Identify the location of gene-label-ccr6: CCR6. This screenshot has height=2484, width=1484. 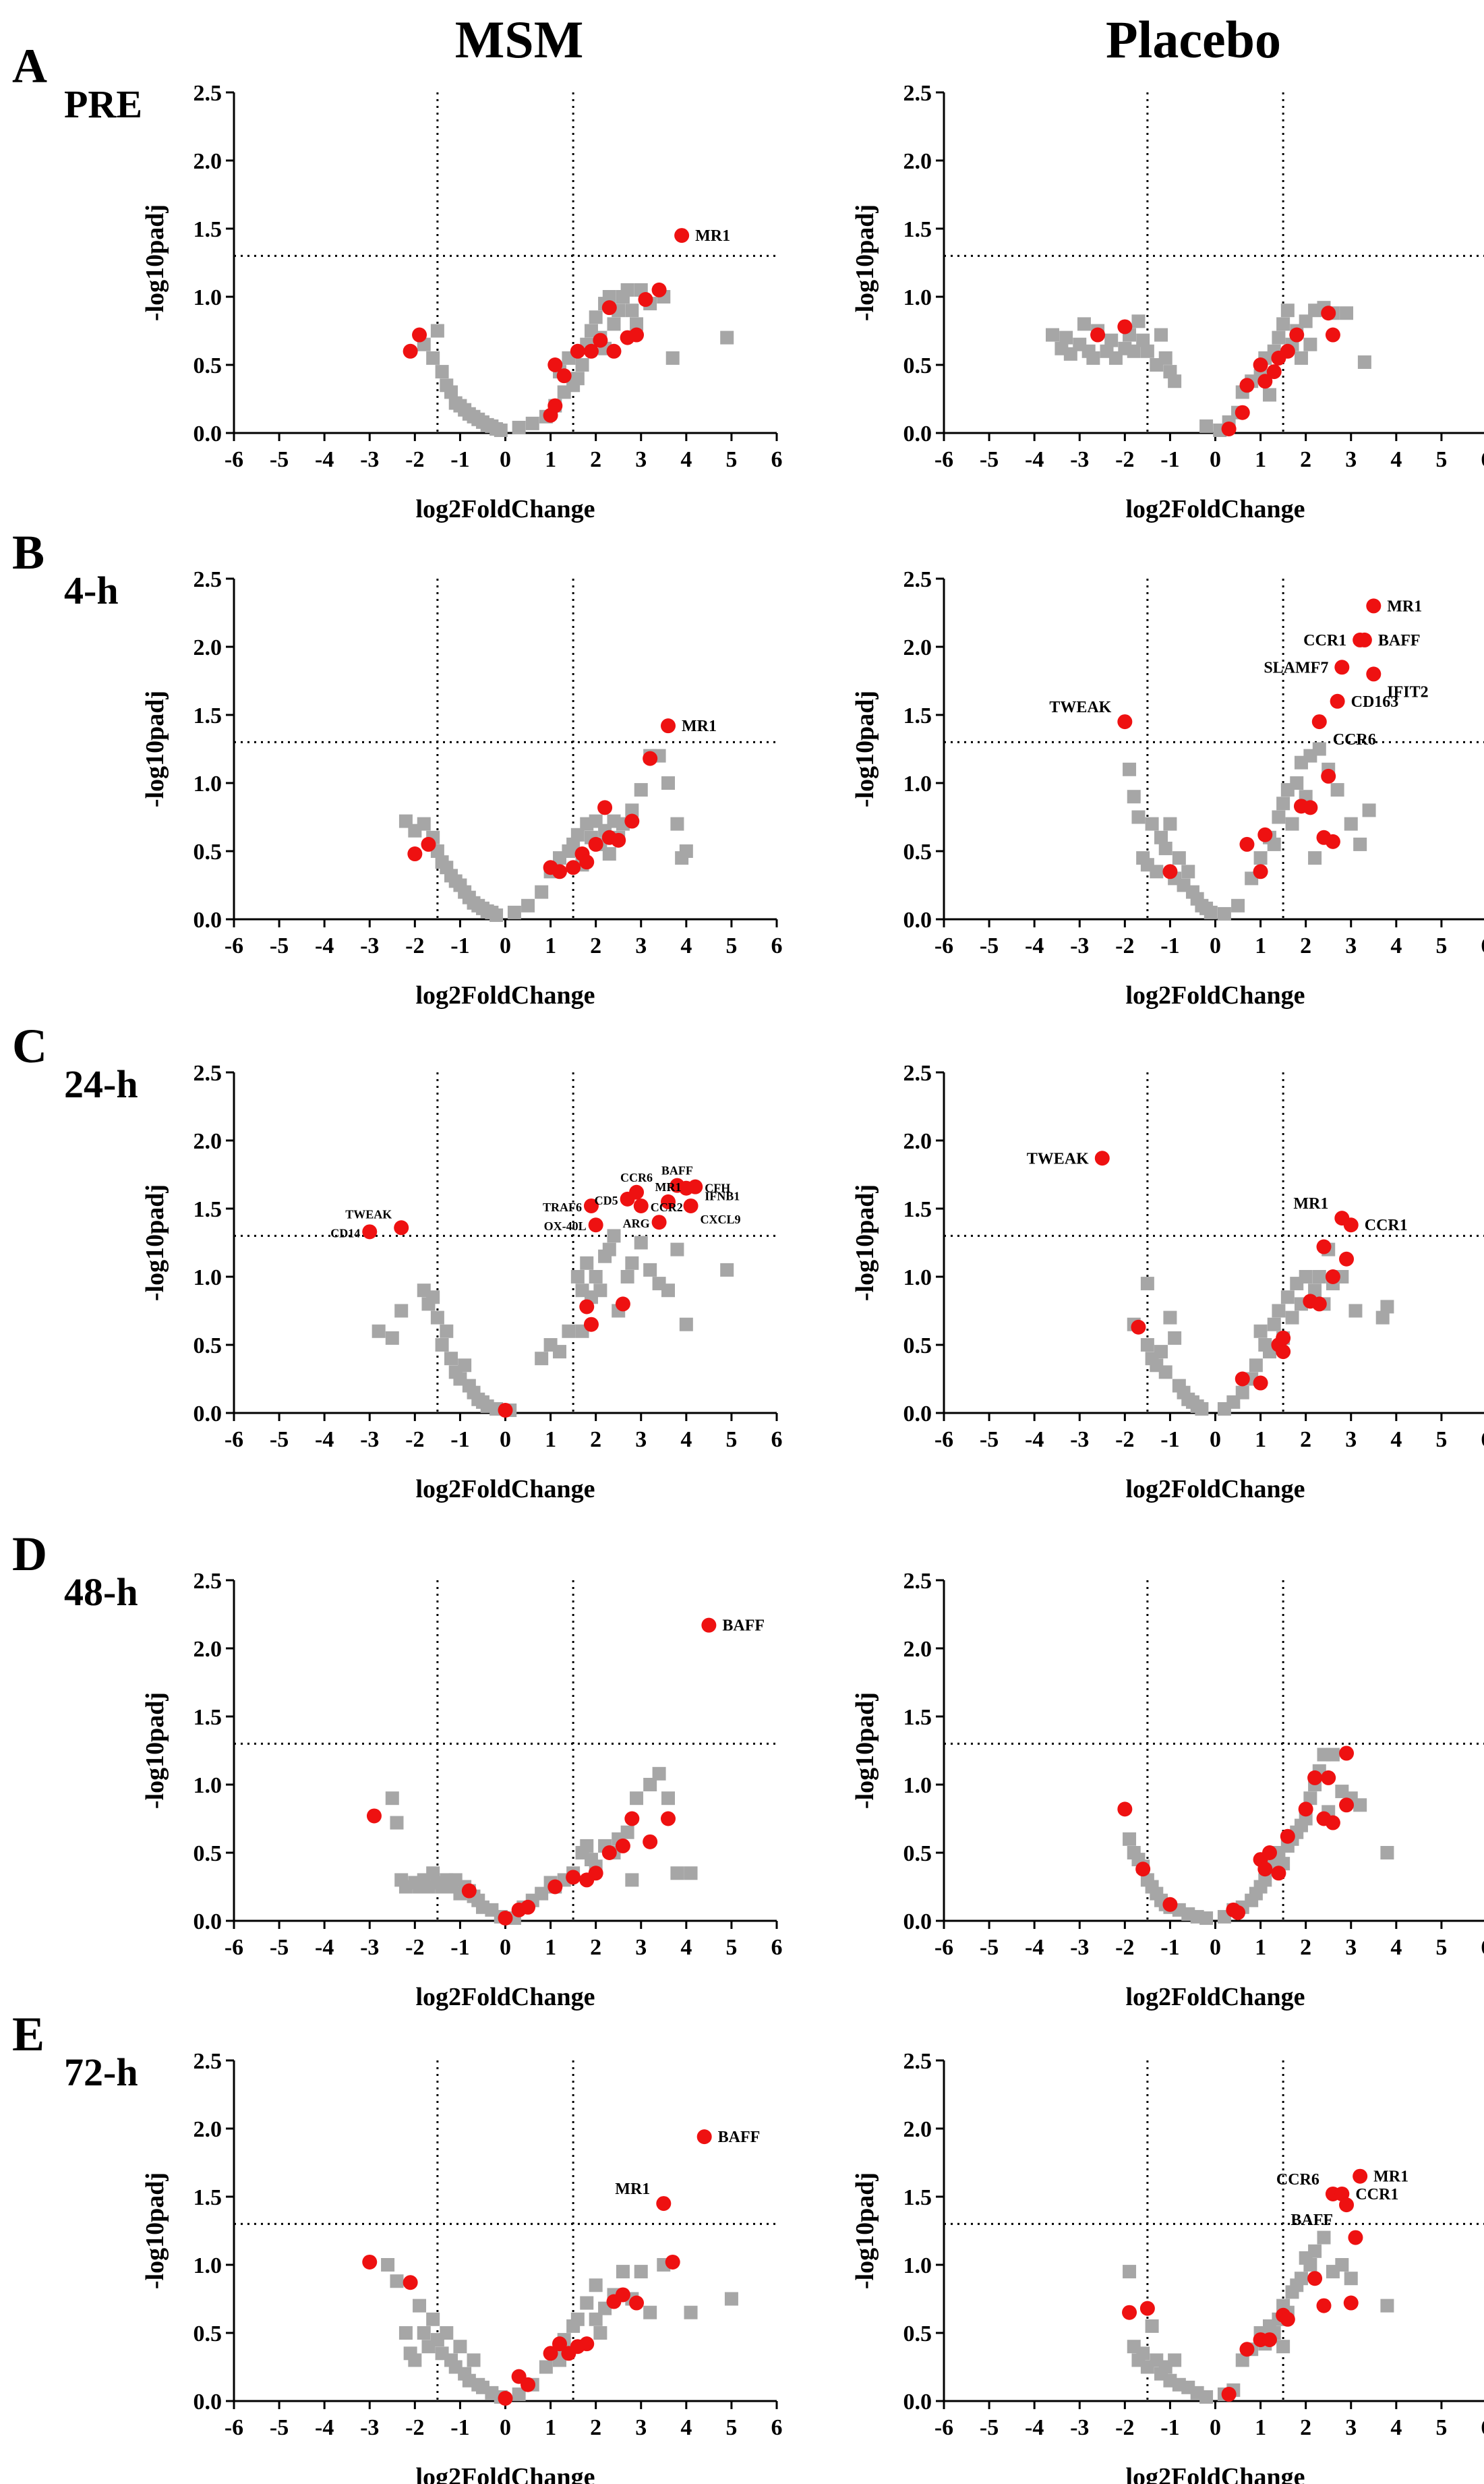
(1354, 740).